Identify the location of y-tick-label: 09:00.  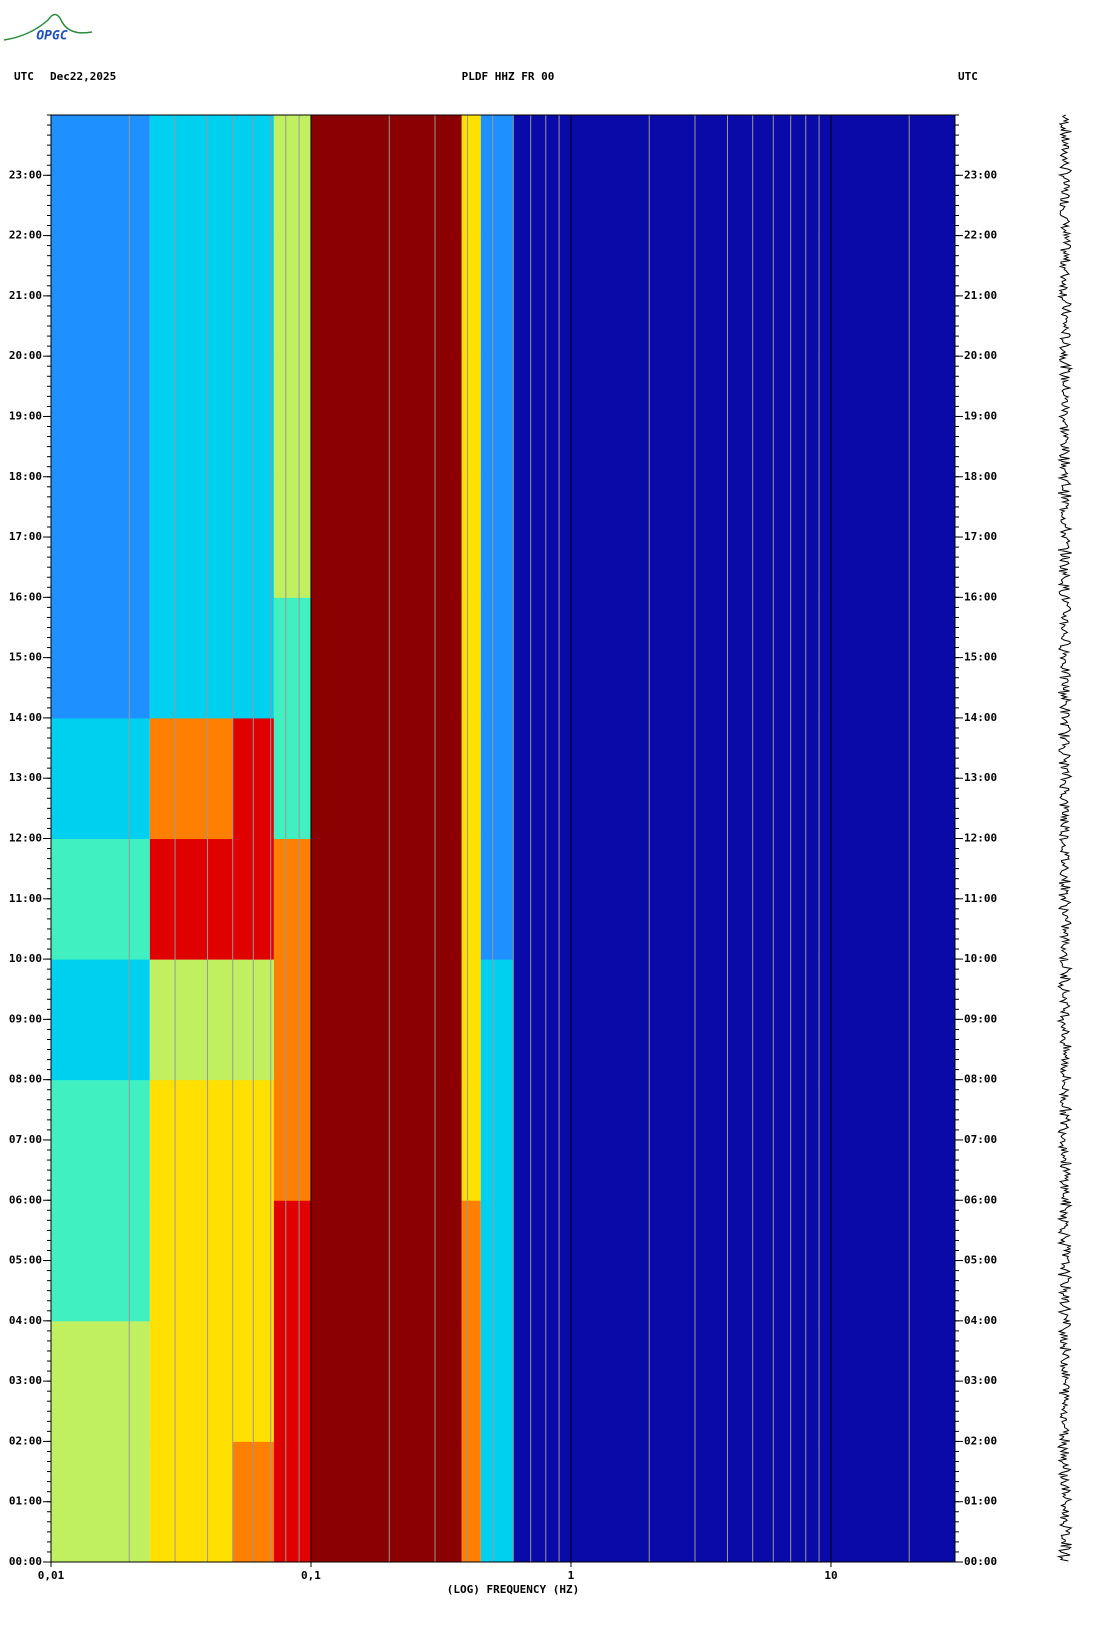
(25, 1018).